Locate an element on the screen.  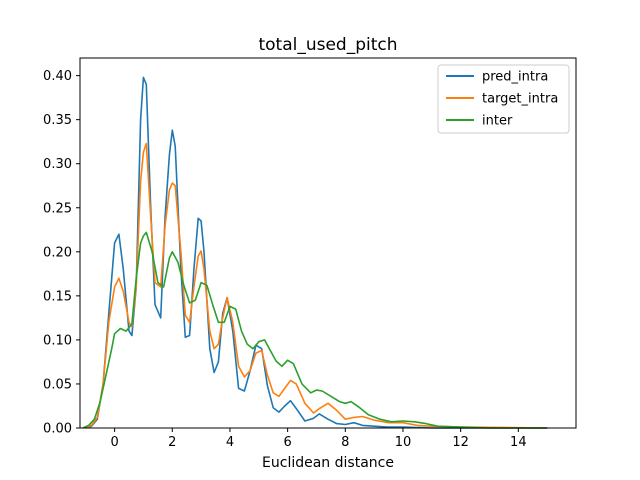
y-tick-label: 0.05 is located at coordinates (57, 384).